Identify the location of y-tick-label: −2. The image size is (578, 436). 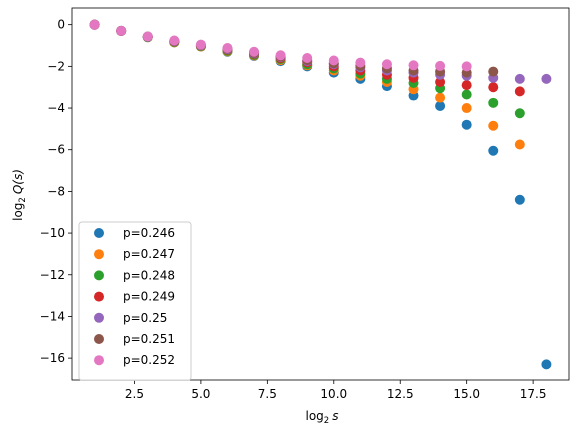
(56, 66).